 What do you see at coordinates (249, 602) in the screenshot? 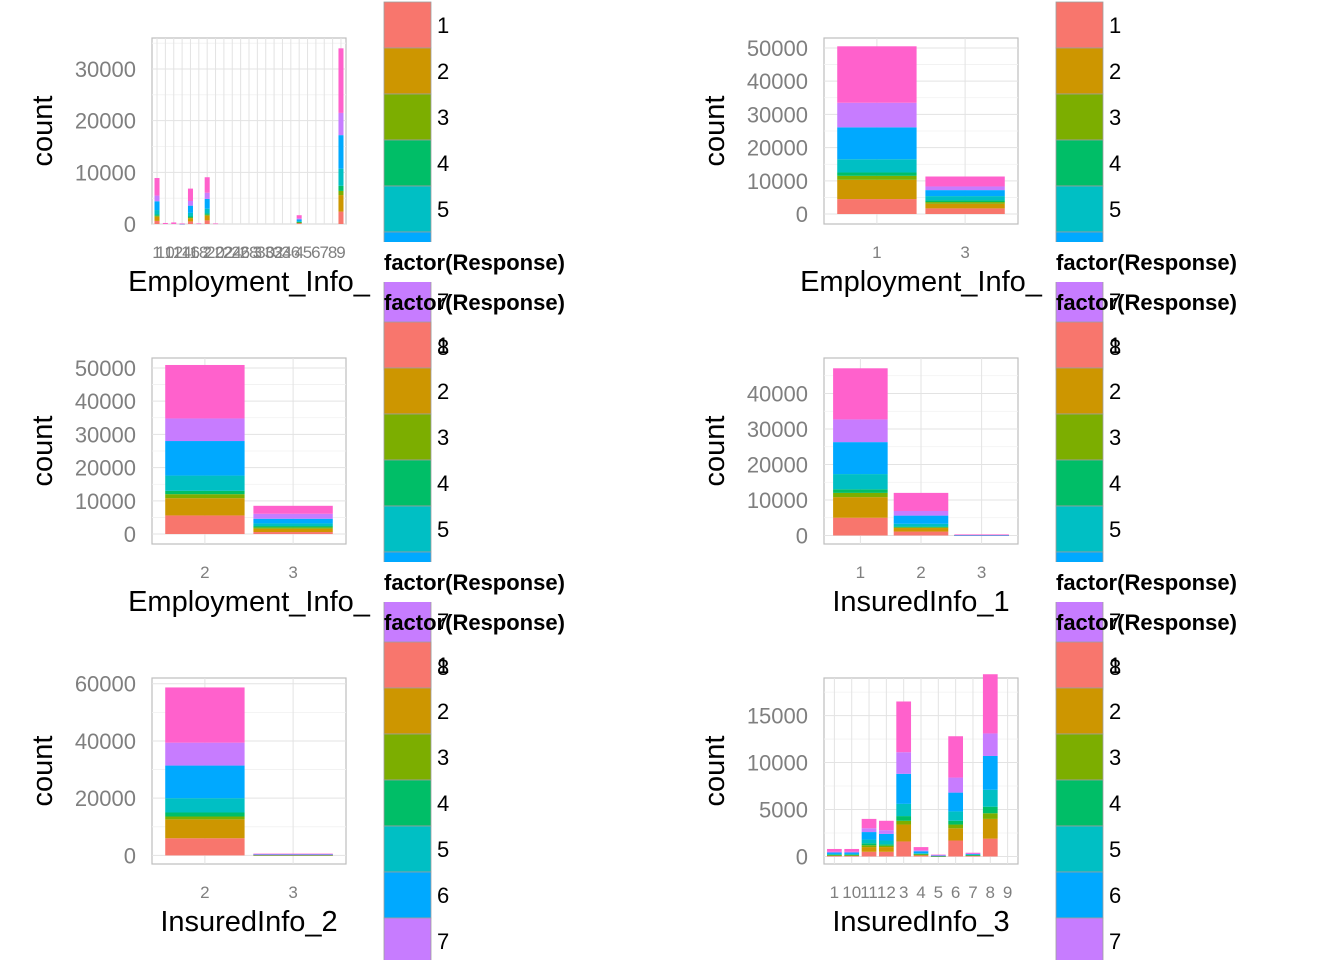
I see `x-axis-title: Employment_Info_` at bounding box center [249, 602].